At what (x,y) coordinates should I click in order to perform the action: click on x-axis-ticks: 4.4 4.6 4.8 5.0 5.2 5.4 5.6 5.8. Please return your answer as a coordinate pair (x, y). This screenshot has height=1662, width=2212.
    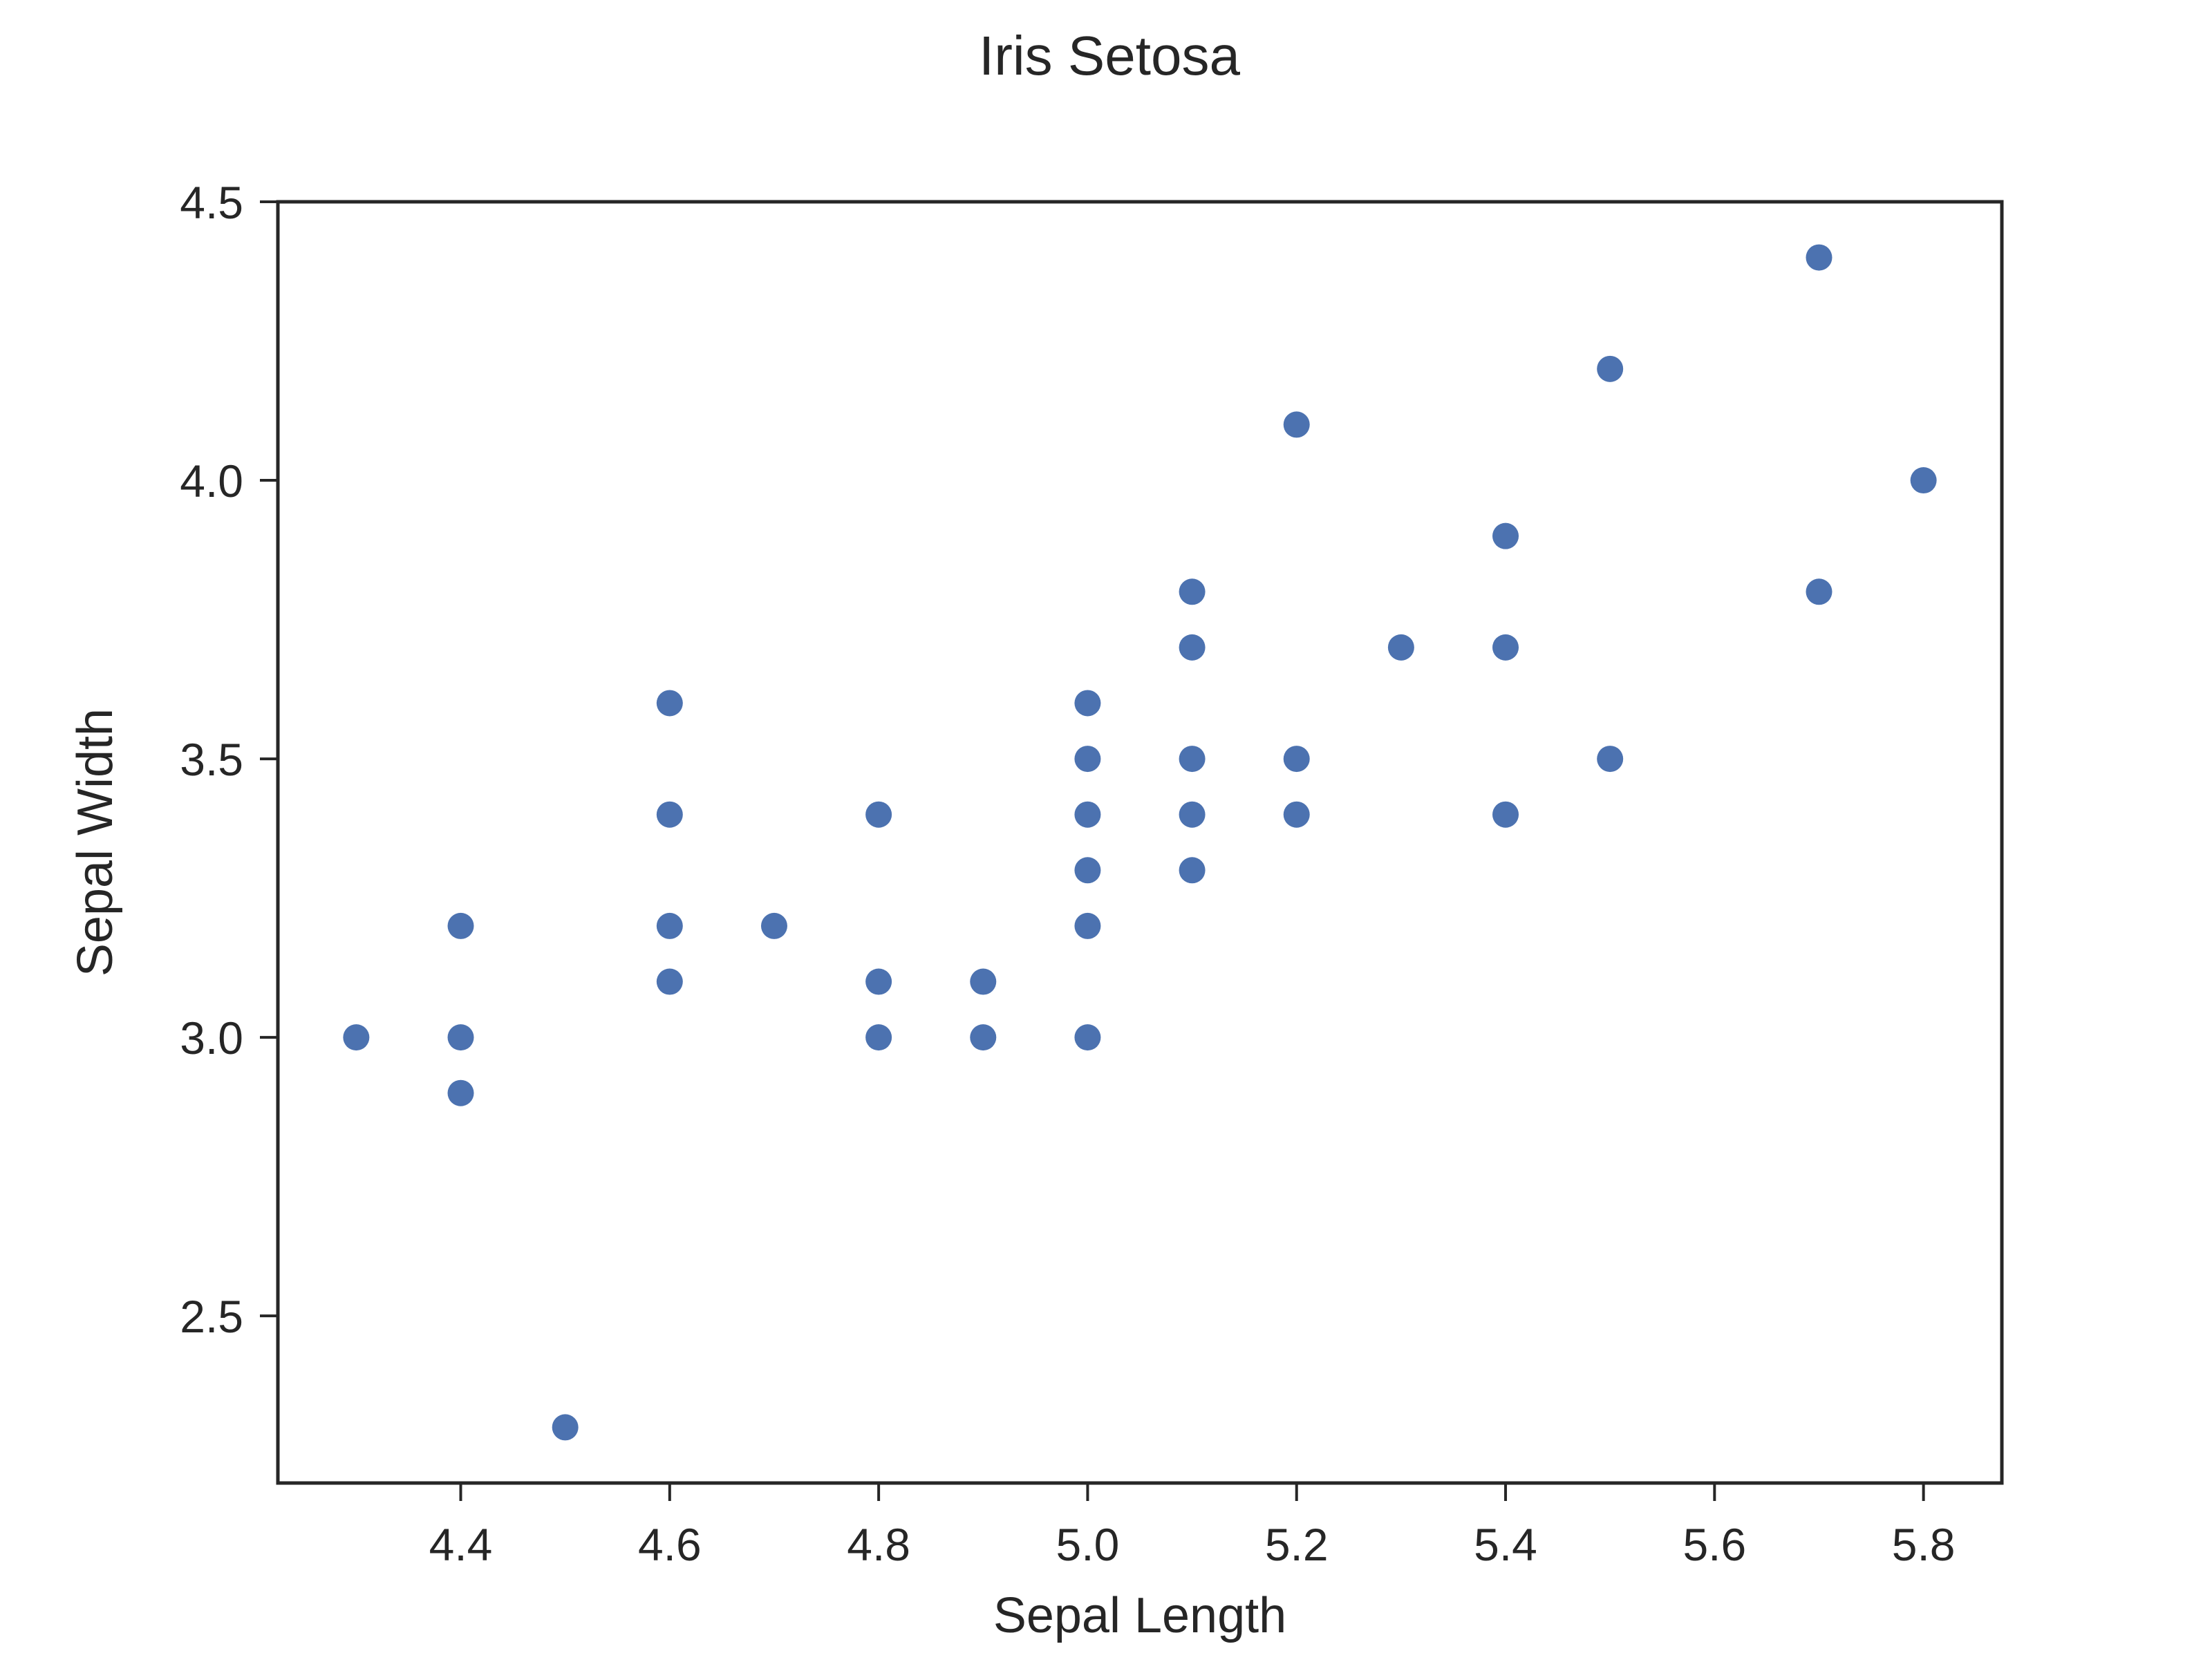
    Looking at the image, I should click on (1192, 1527).